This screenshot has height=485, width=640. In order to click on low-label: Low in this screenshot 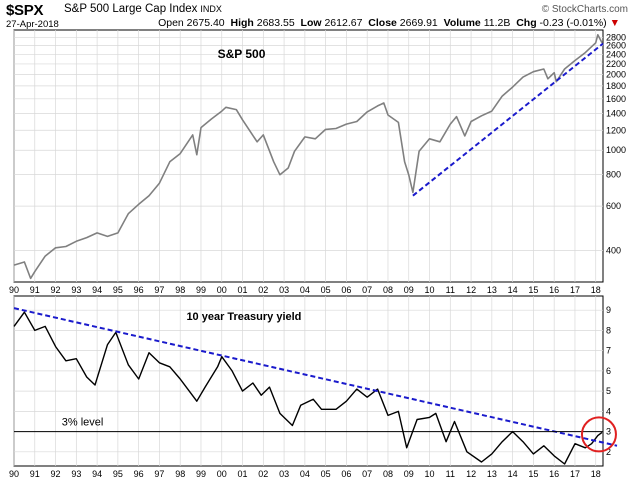, I will do `click(311, 23)`.